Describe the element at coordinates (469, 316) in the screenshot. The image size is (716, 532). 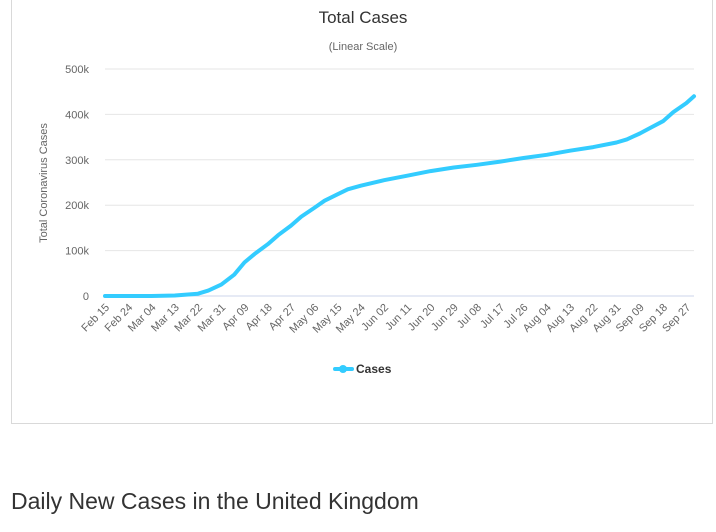
I see `x-tick-label: Jul 08` at that location.